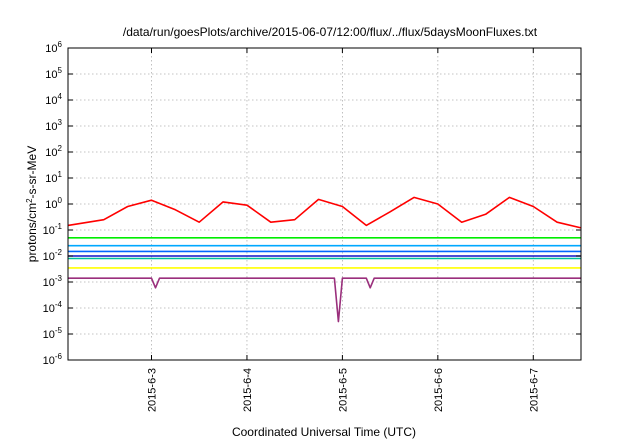 This screenshot has height=448, width=640. I want to click on y-tick-label: 10⁰, so click(53, 203).